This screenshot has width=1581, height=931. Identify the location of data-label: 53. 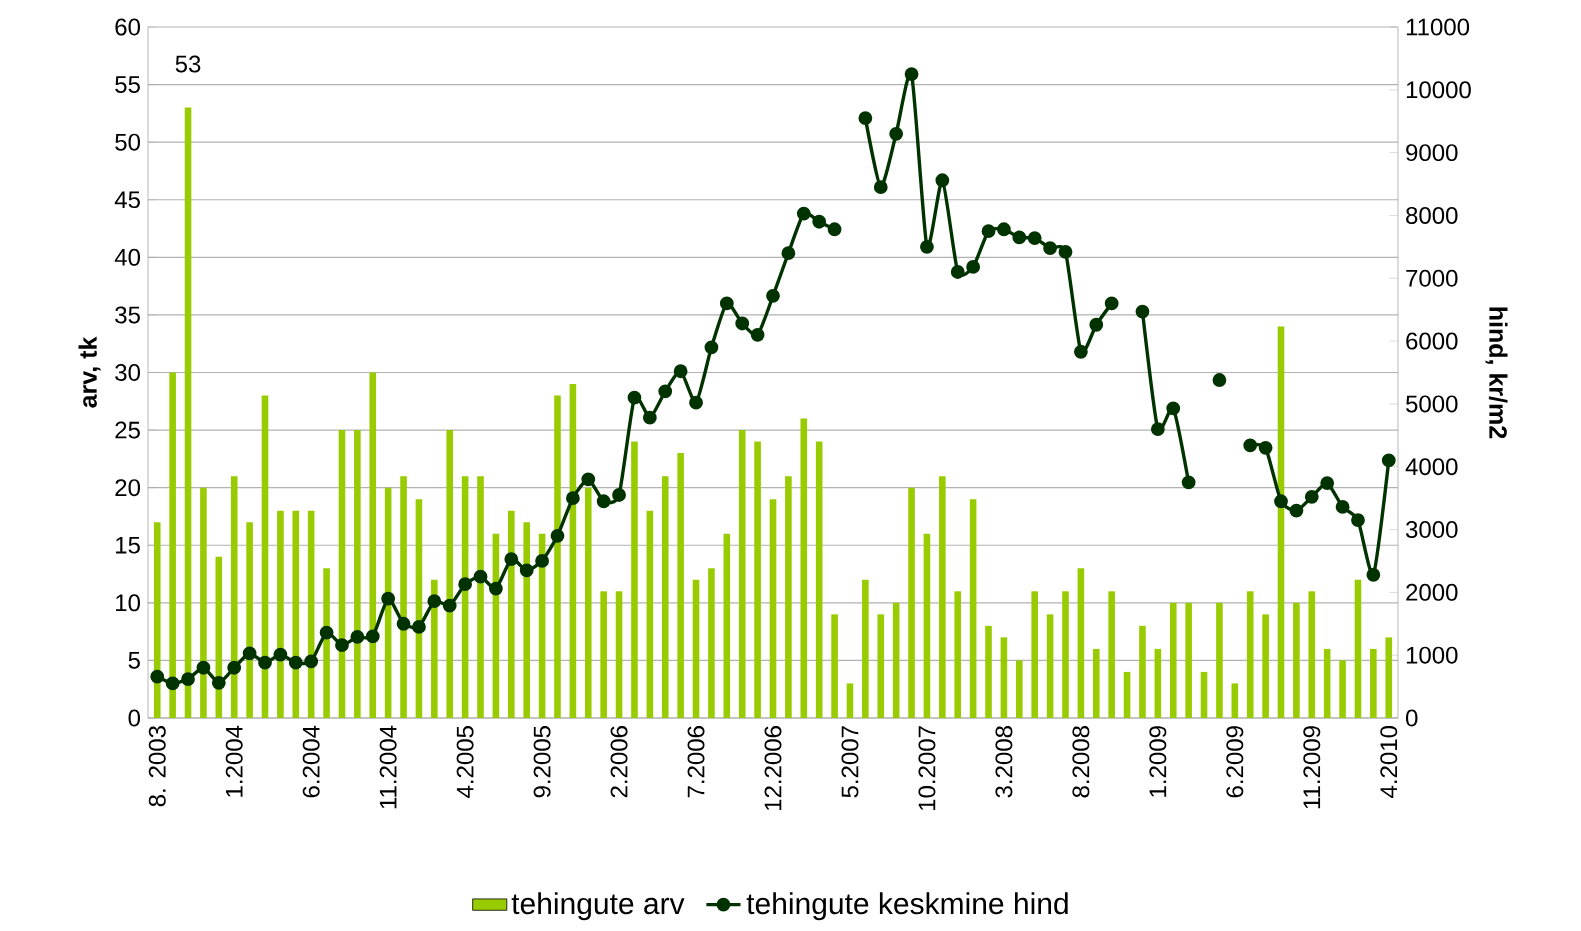
(188, 64).